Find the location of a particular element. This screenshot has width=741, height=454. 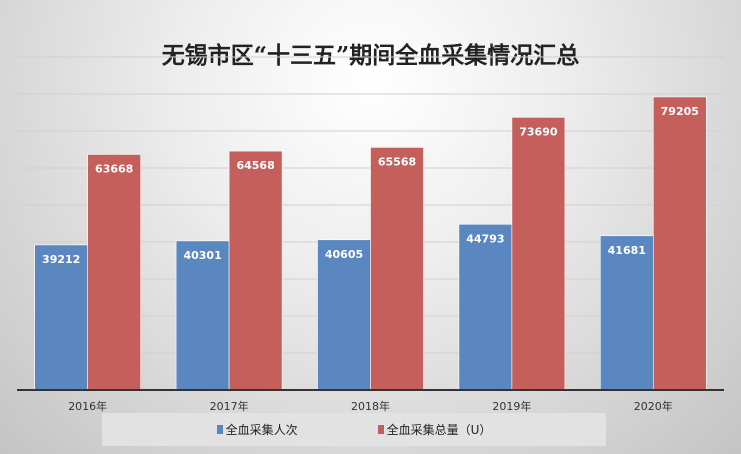

x-tick-label: 2016年 is located at coordinates (87, 406).